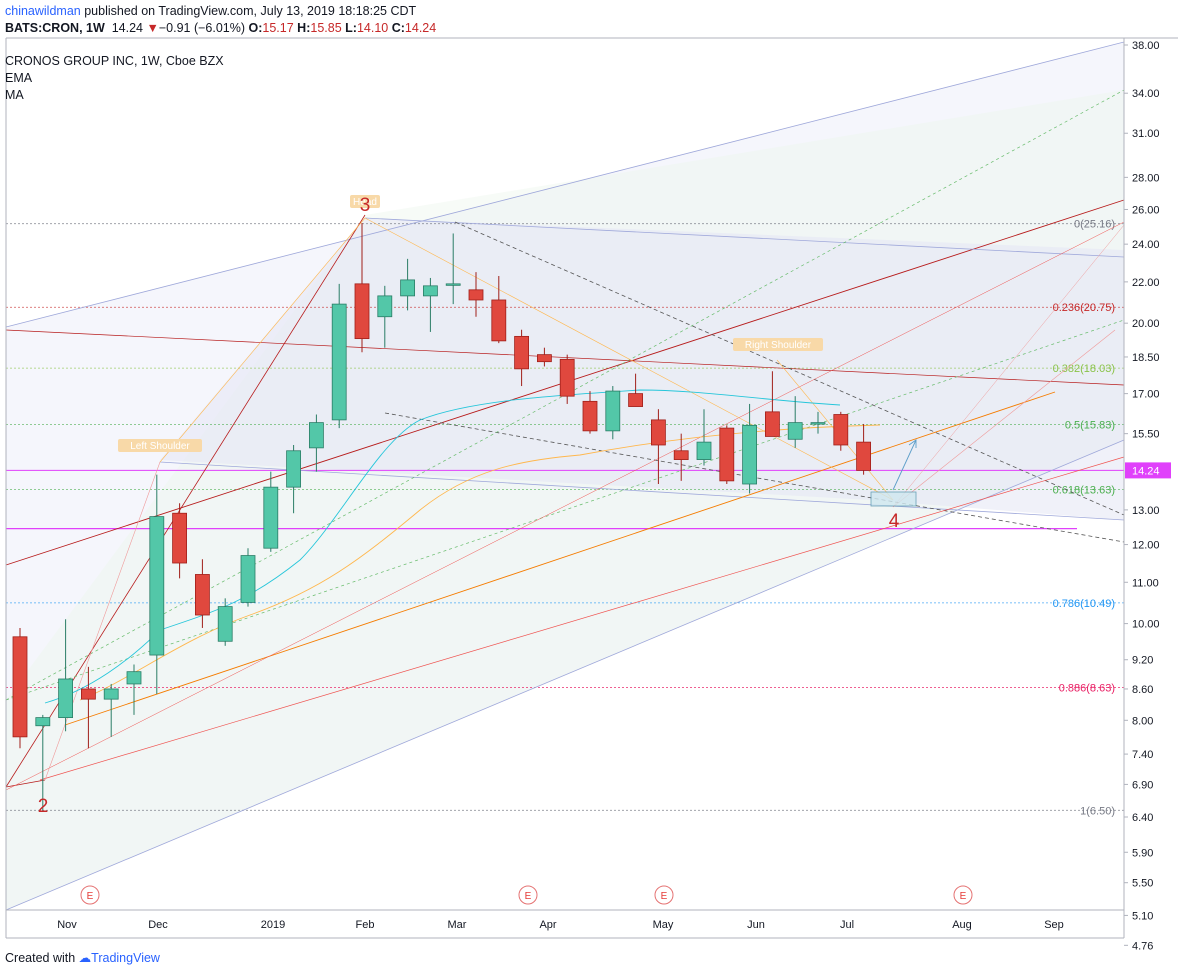 Image resolution: width=1181 pixels, height=974 pixels. I want to click on y-tick-label: 8.60, so click(1142, 690).